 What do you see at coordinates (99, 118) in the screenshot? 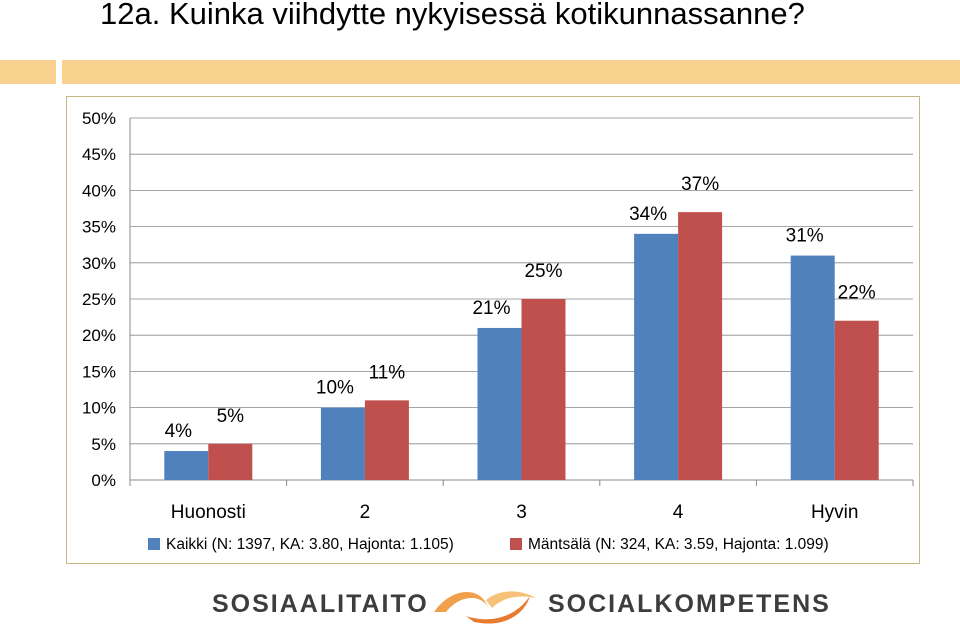
I see `y-tick-label: 50%` at bounding box center [99, 118].